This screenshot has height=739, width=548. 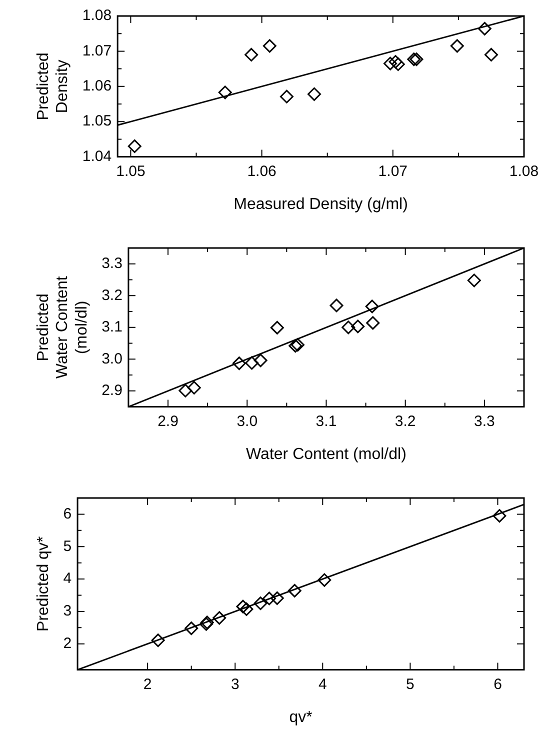 I want to click on x-tick-label: 4, so click(x=322, y=684).